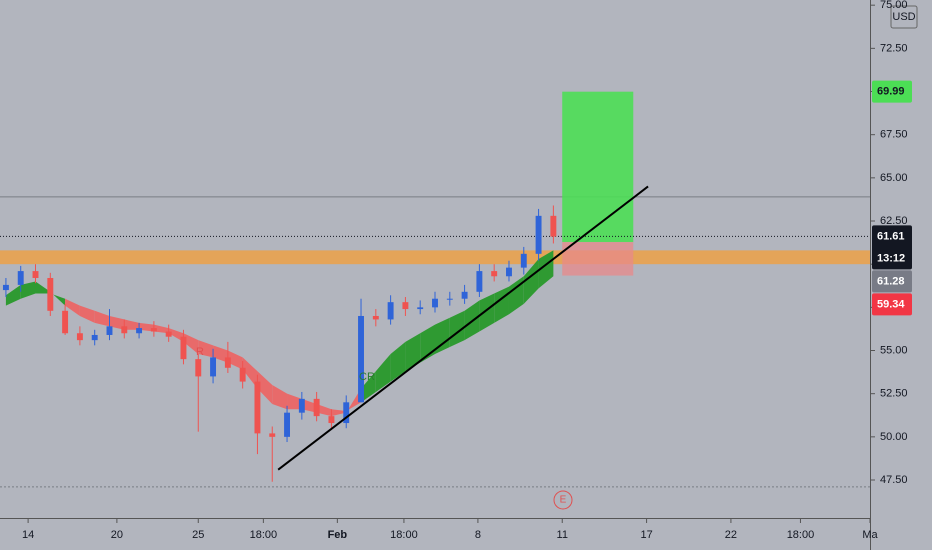 The image size is (932, 550). Describe the element at coordinates (894, 178) in the screenshot. I see `y-tick-label: 65.00` at that location.